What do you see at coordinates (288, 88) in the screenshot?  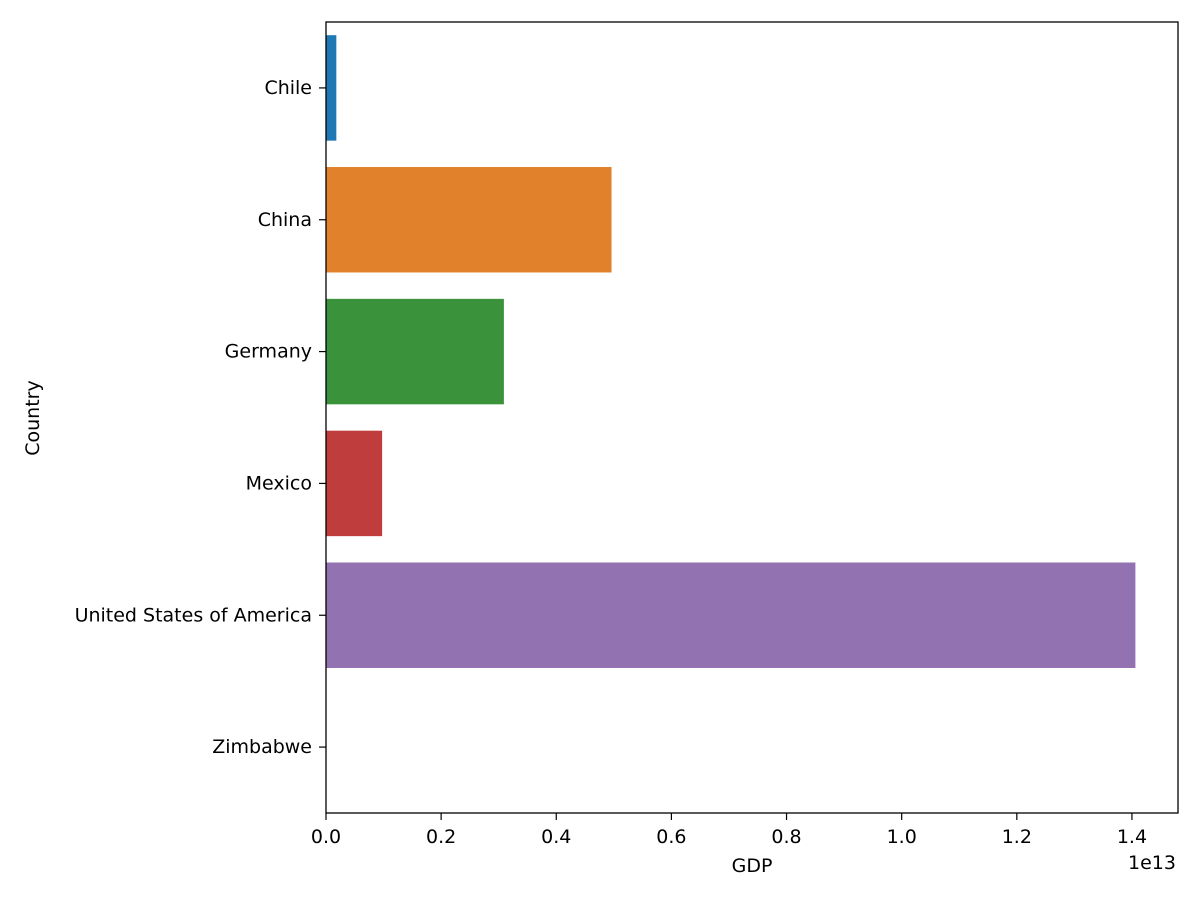 I see `y-tick-label: Chile` at bounding box center [288, 88].